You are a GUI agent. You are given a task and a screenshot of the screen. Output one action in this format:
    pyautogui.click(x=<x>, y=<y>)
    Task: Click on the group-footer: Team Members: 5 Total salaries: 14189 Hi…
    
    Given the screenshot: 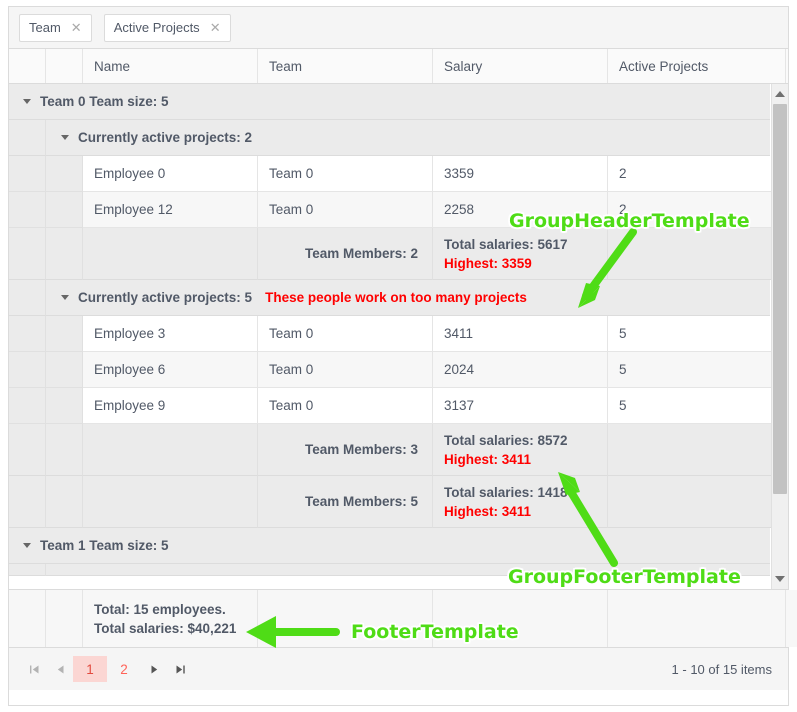 What is the action you would take?
    pyautogui.click(x=397, y=502)
    